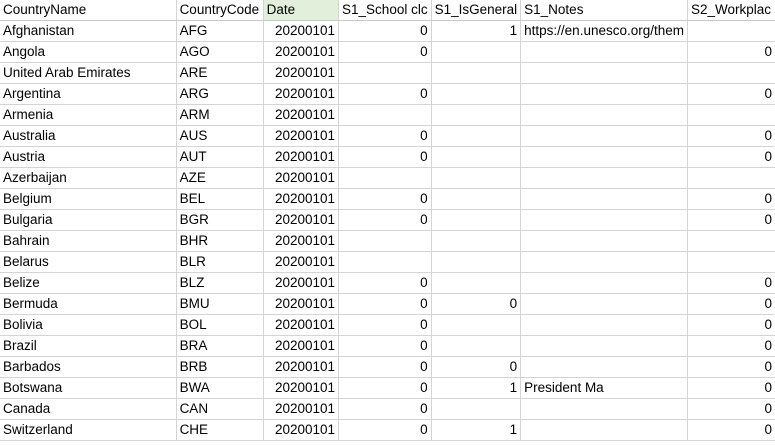 This screenshot has width=775, height=446. What do you see at coordinates (88, 220) in the screenshot?
I see `country-name-cell: Bulgaria` at bounding box center [88, 220].